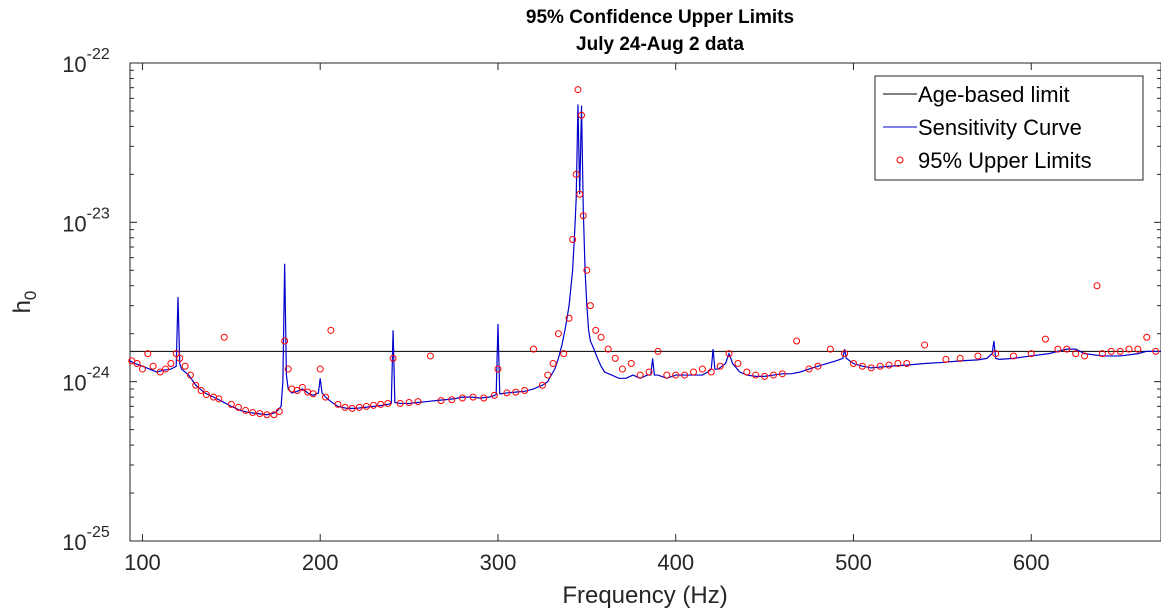  What do you see at coordinates (675, 562) in the screenshot?
I see `x-tick-label: 400` at bounding box center [675, 562].